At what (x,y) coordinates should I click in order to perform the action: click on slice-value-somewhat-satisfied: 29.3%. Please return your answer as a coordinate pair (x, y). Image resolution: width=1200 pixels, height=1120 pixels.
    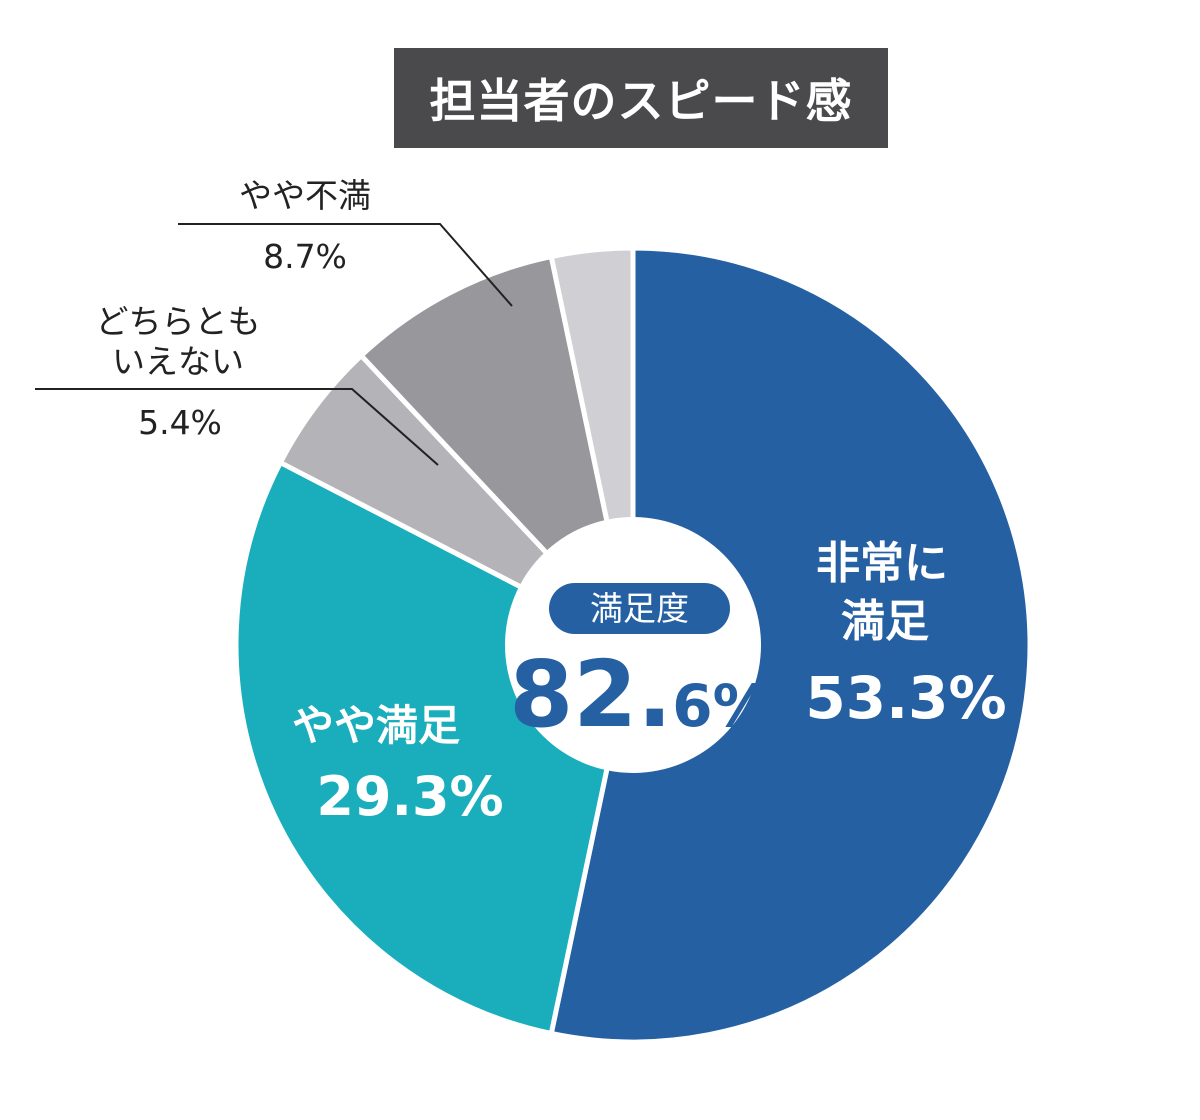
    Looking at the image, I should click on (409, 796).